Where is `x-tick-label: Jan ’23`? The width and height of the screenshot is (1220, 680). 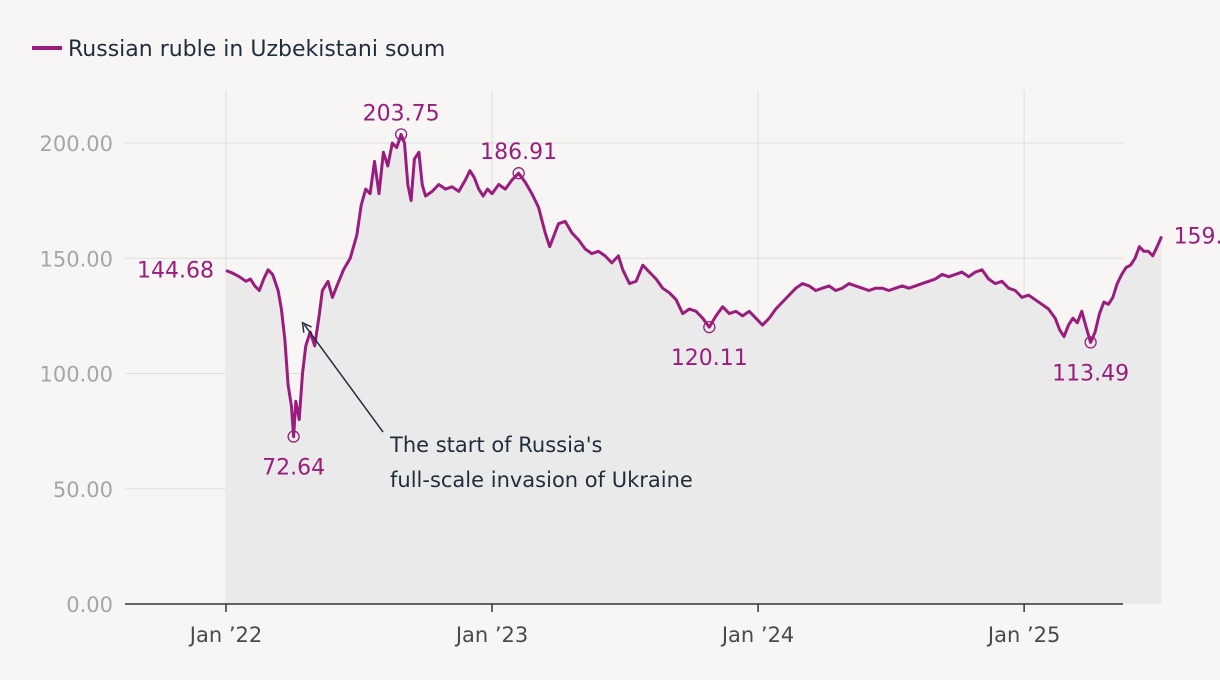 x-tick-label: Jan ’23 is located at coordinates (491, 635).